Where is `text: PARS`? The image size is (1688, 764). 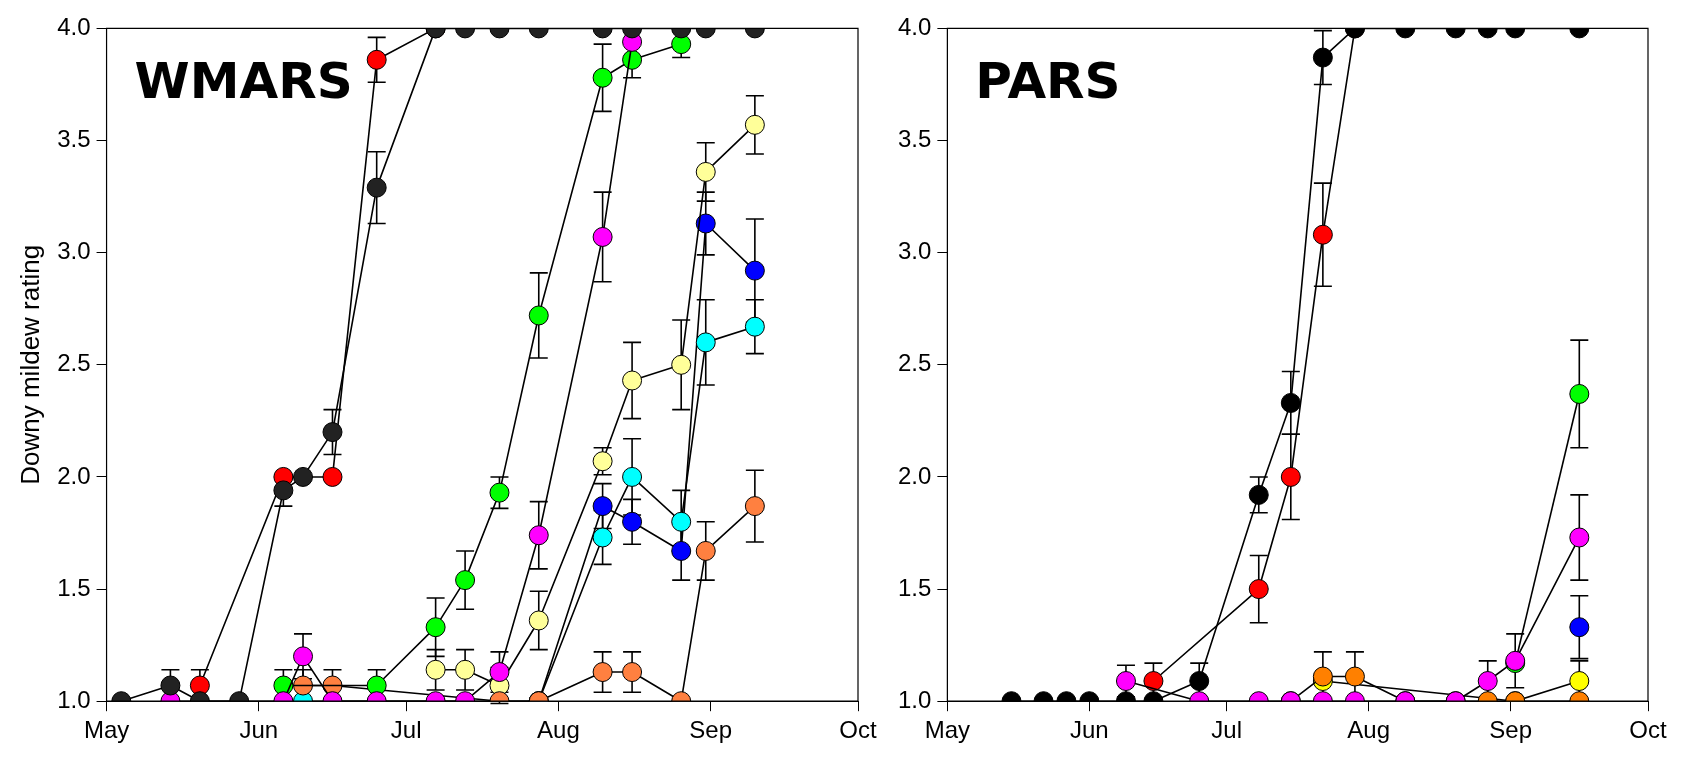
text: PARS is located at coordinates (1048, 81).